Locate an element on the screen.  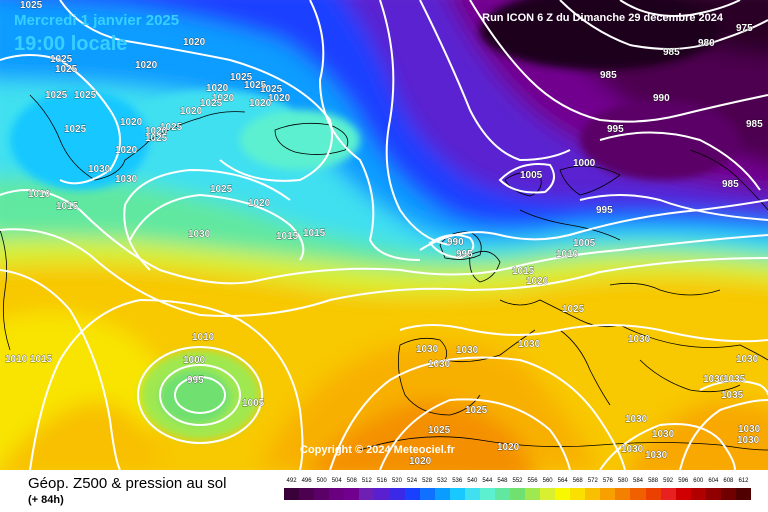
legend-tick: 588 is located at coordinates (653, 481).